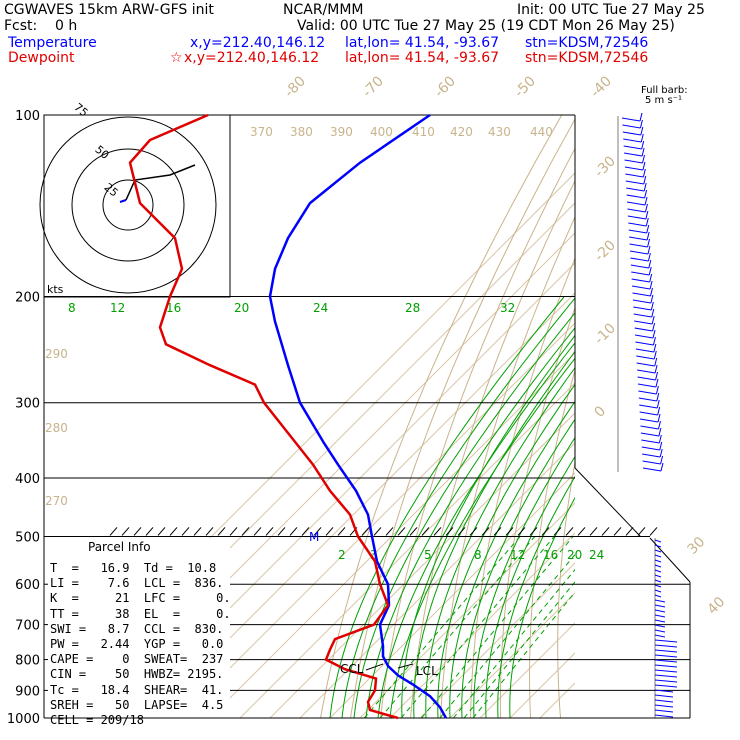 The height and width of the screenshot is (740, 740). I want to click on pressure-tick-label: 300, so click(27, 404).